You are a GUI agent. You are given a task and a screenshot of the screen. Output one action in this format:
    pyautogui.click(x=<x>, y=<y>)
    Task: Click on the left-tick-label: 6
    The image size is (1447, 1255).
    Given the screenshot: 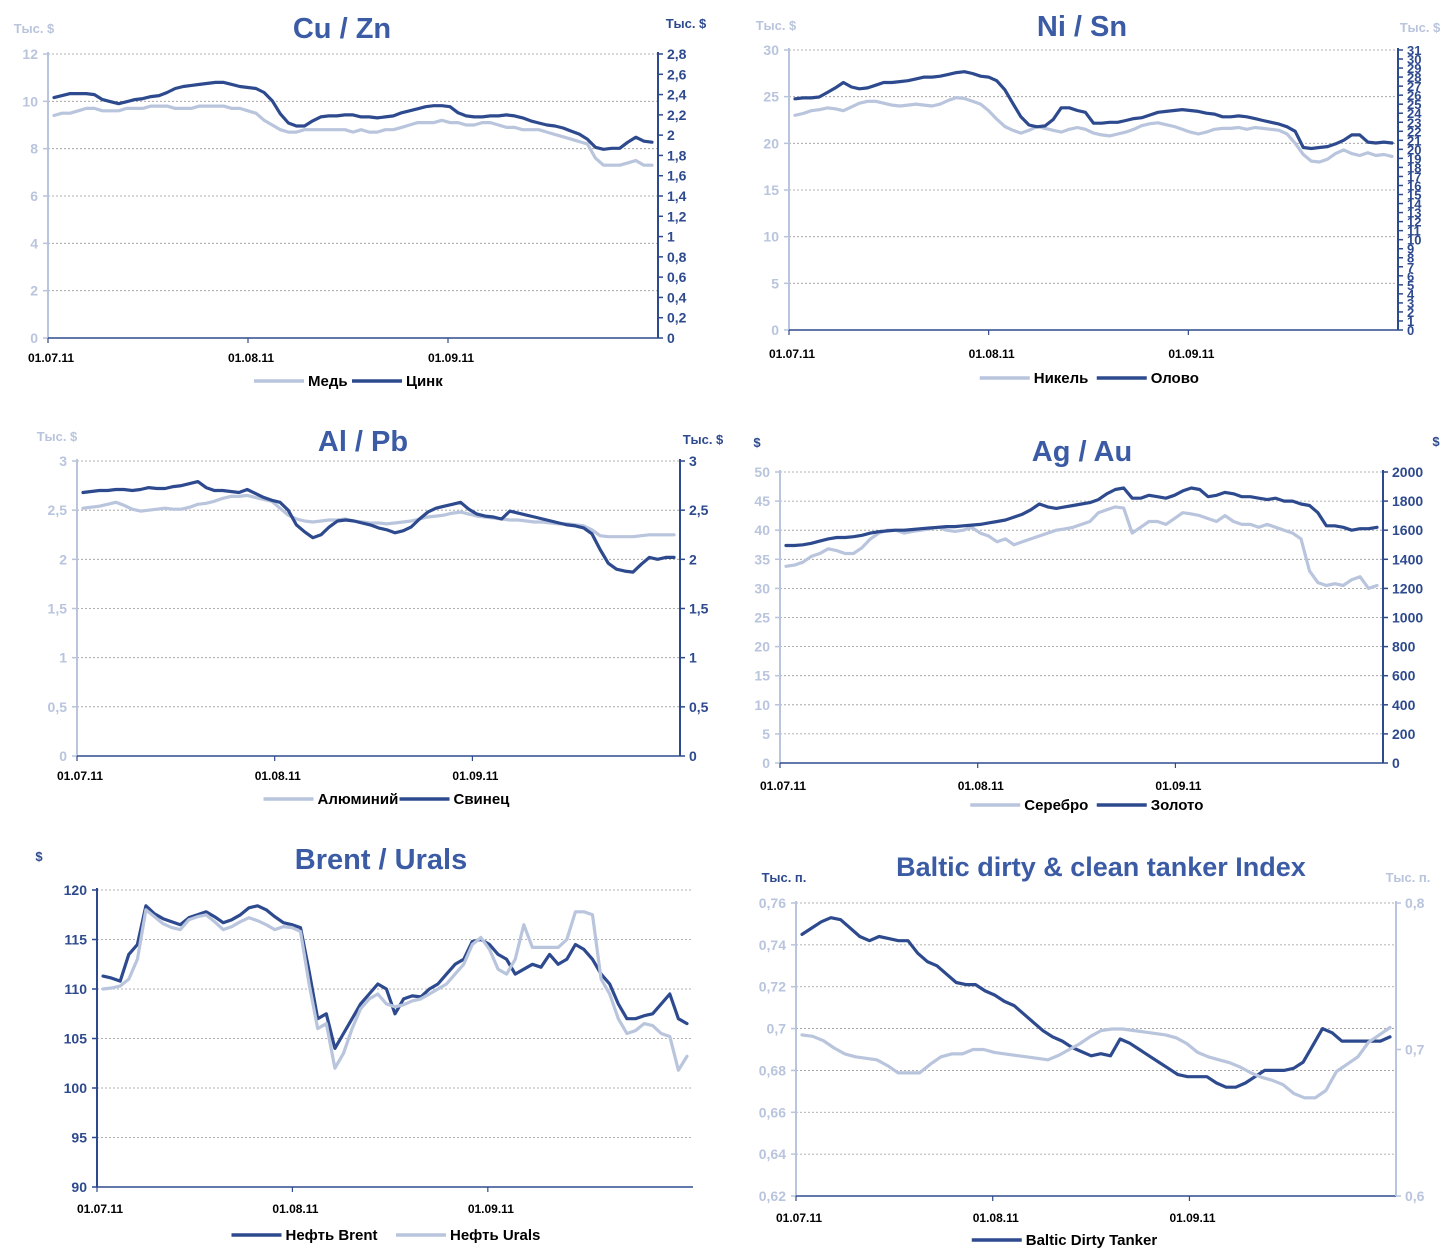 What is the action you would take?
    pyautogui.click(x=34, y=196)
    